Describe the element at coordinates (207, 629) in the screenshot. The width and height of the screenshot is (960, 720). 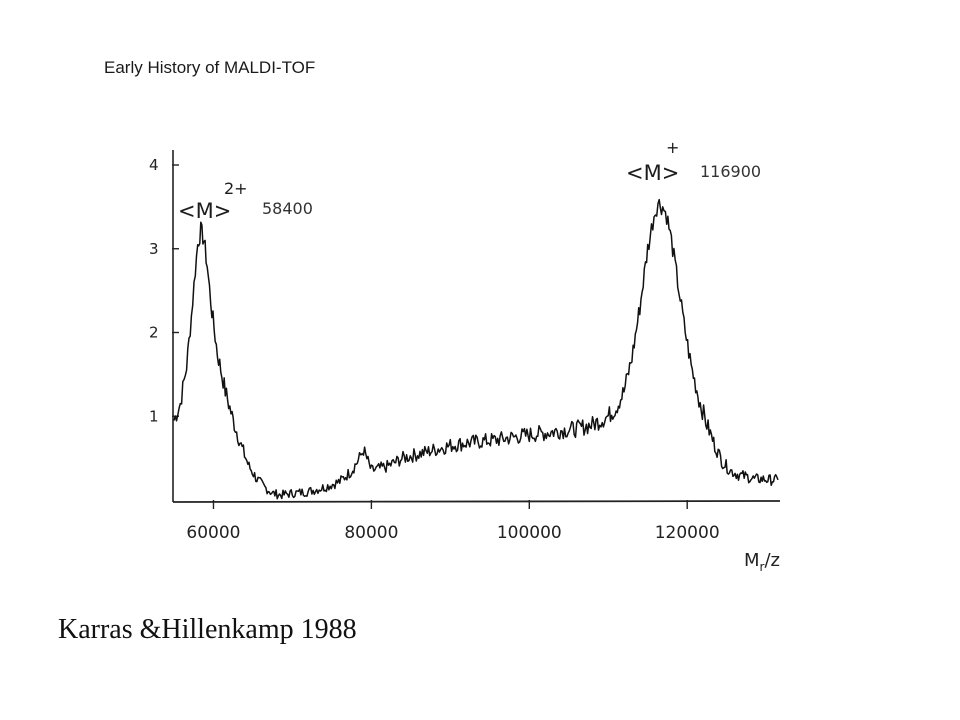
I see `citation: Karras &Hillenkamp 1988` at that location.